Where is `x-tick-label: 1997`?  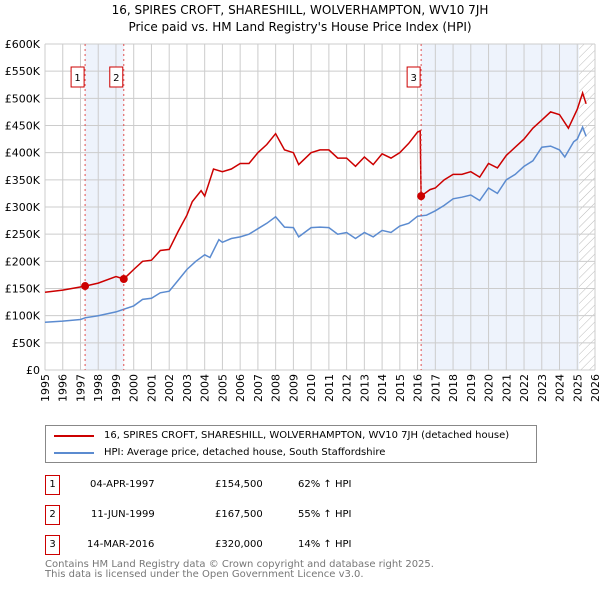
x-tick-label: 1997 is located at coordinates (80, 388).